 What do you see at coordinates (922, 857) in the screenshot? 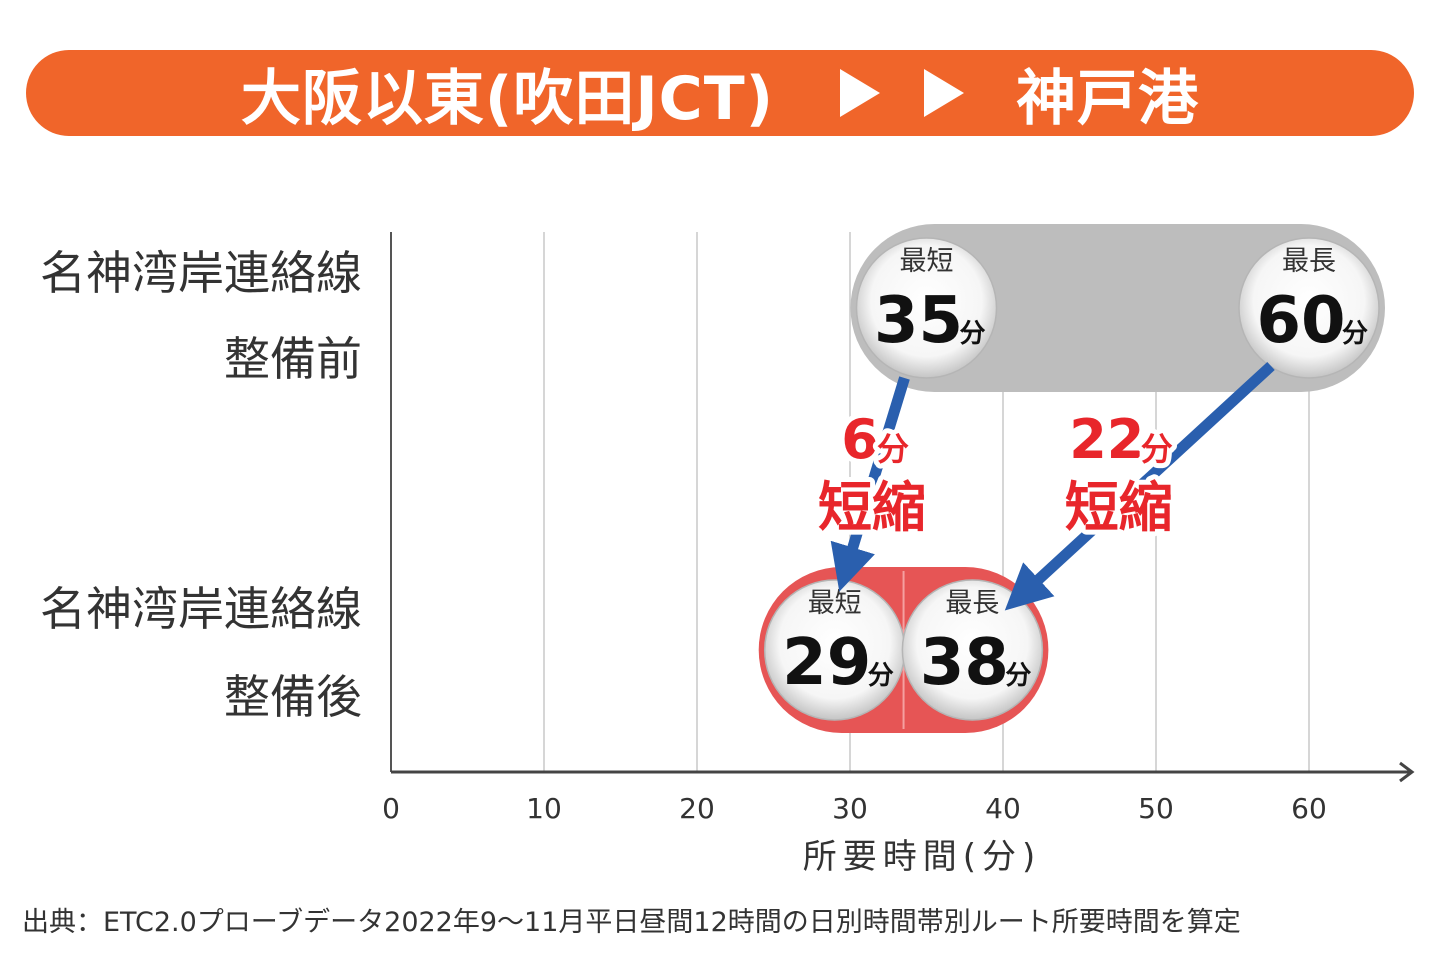
I see `x-axis-label: 所要時間(分)` at bounding box center [922, 857].